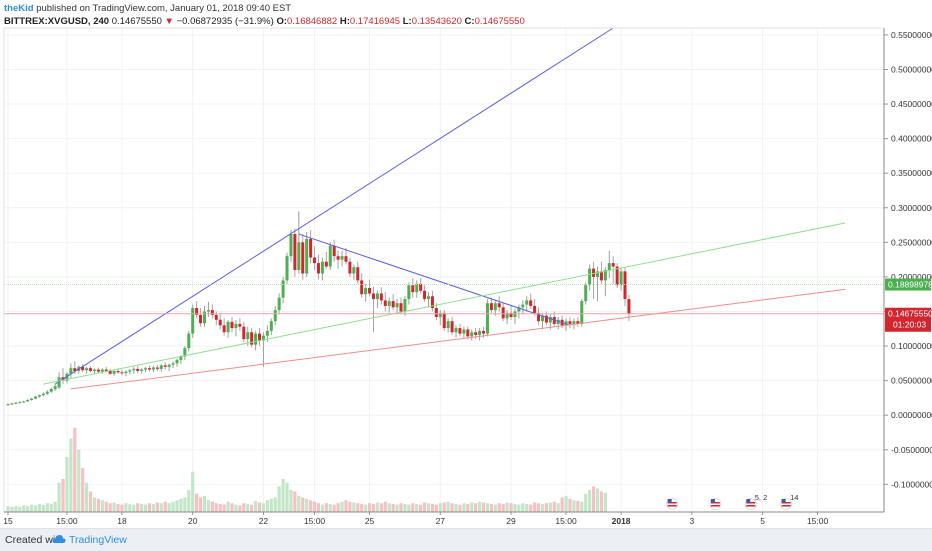 This screenshot has width=932, height=551. What do you see at coordinates (499, 21) in the screenshot?
I see `close-value: 0.14675550` at bounding box center [499, 21].